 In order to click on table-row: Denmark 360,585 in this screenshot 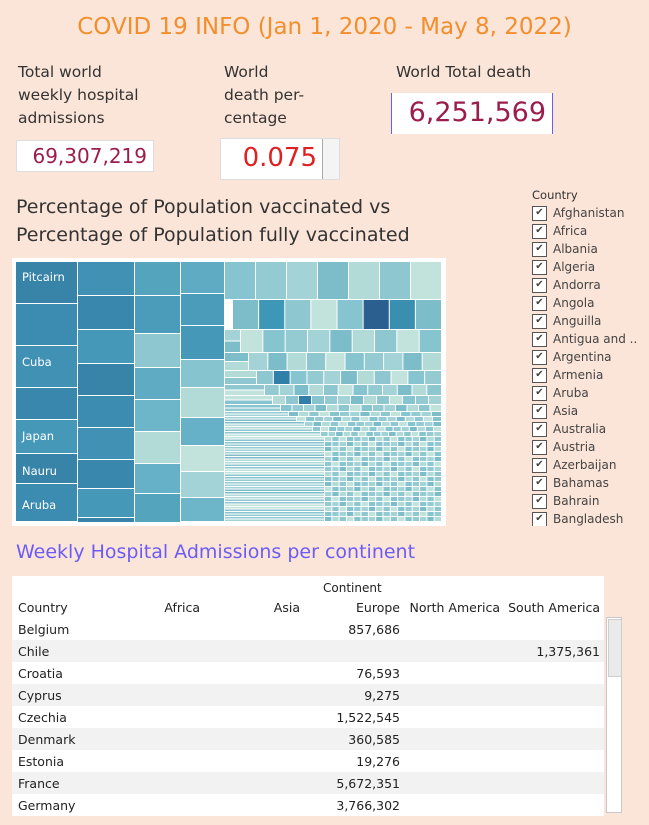, I will do `click(308, 739)`.